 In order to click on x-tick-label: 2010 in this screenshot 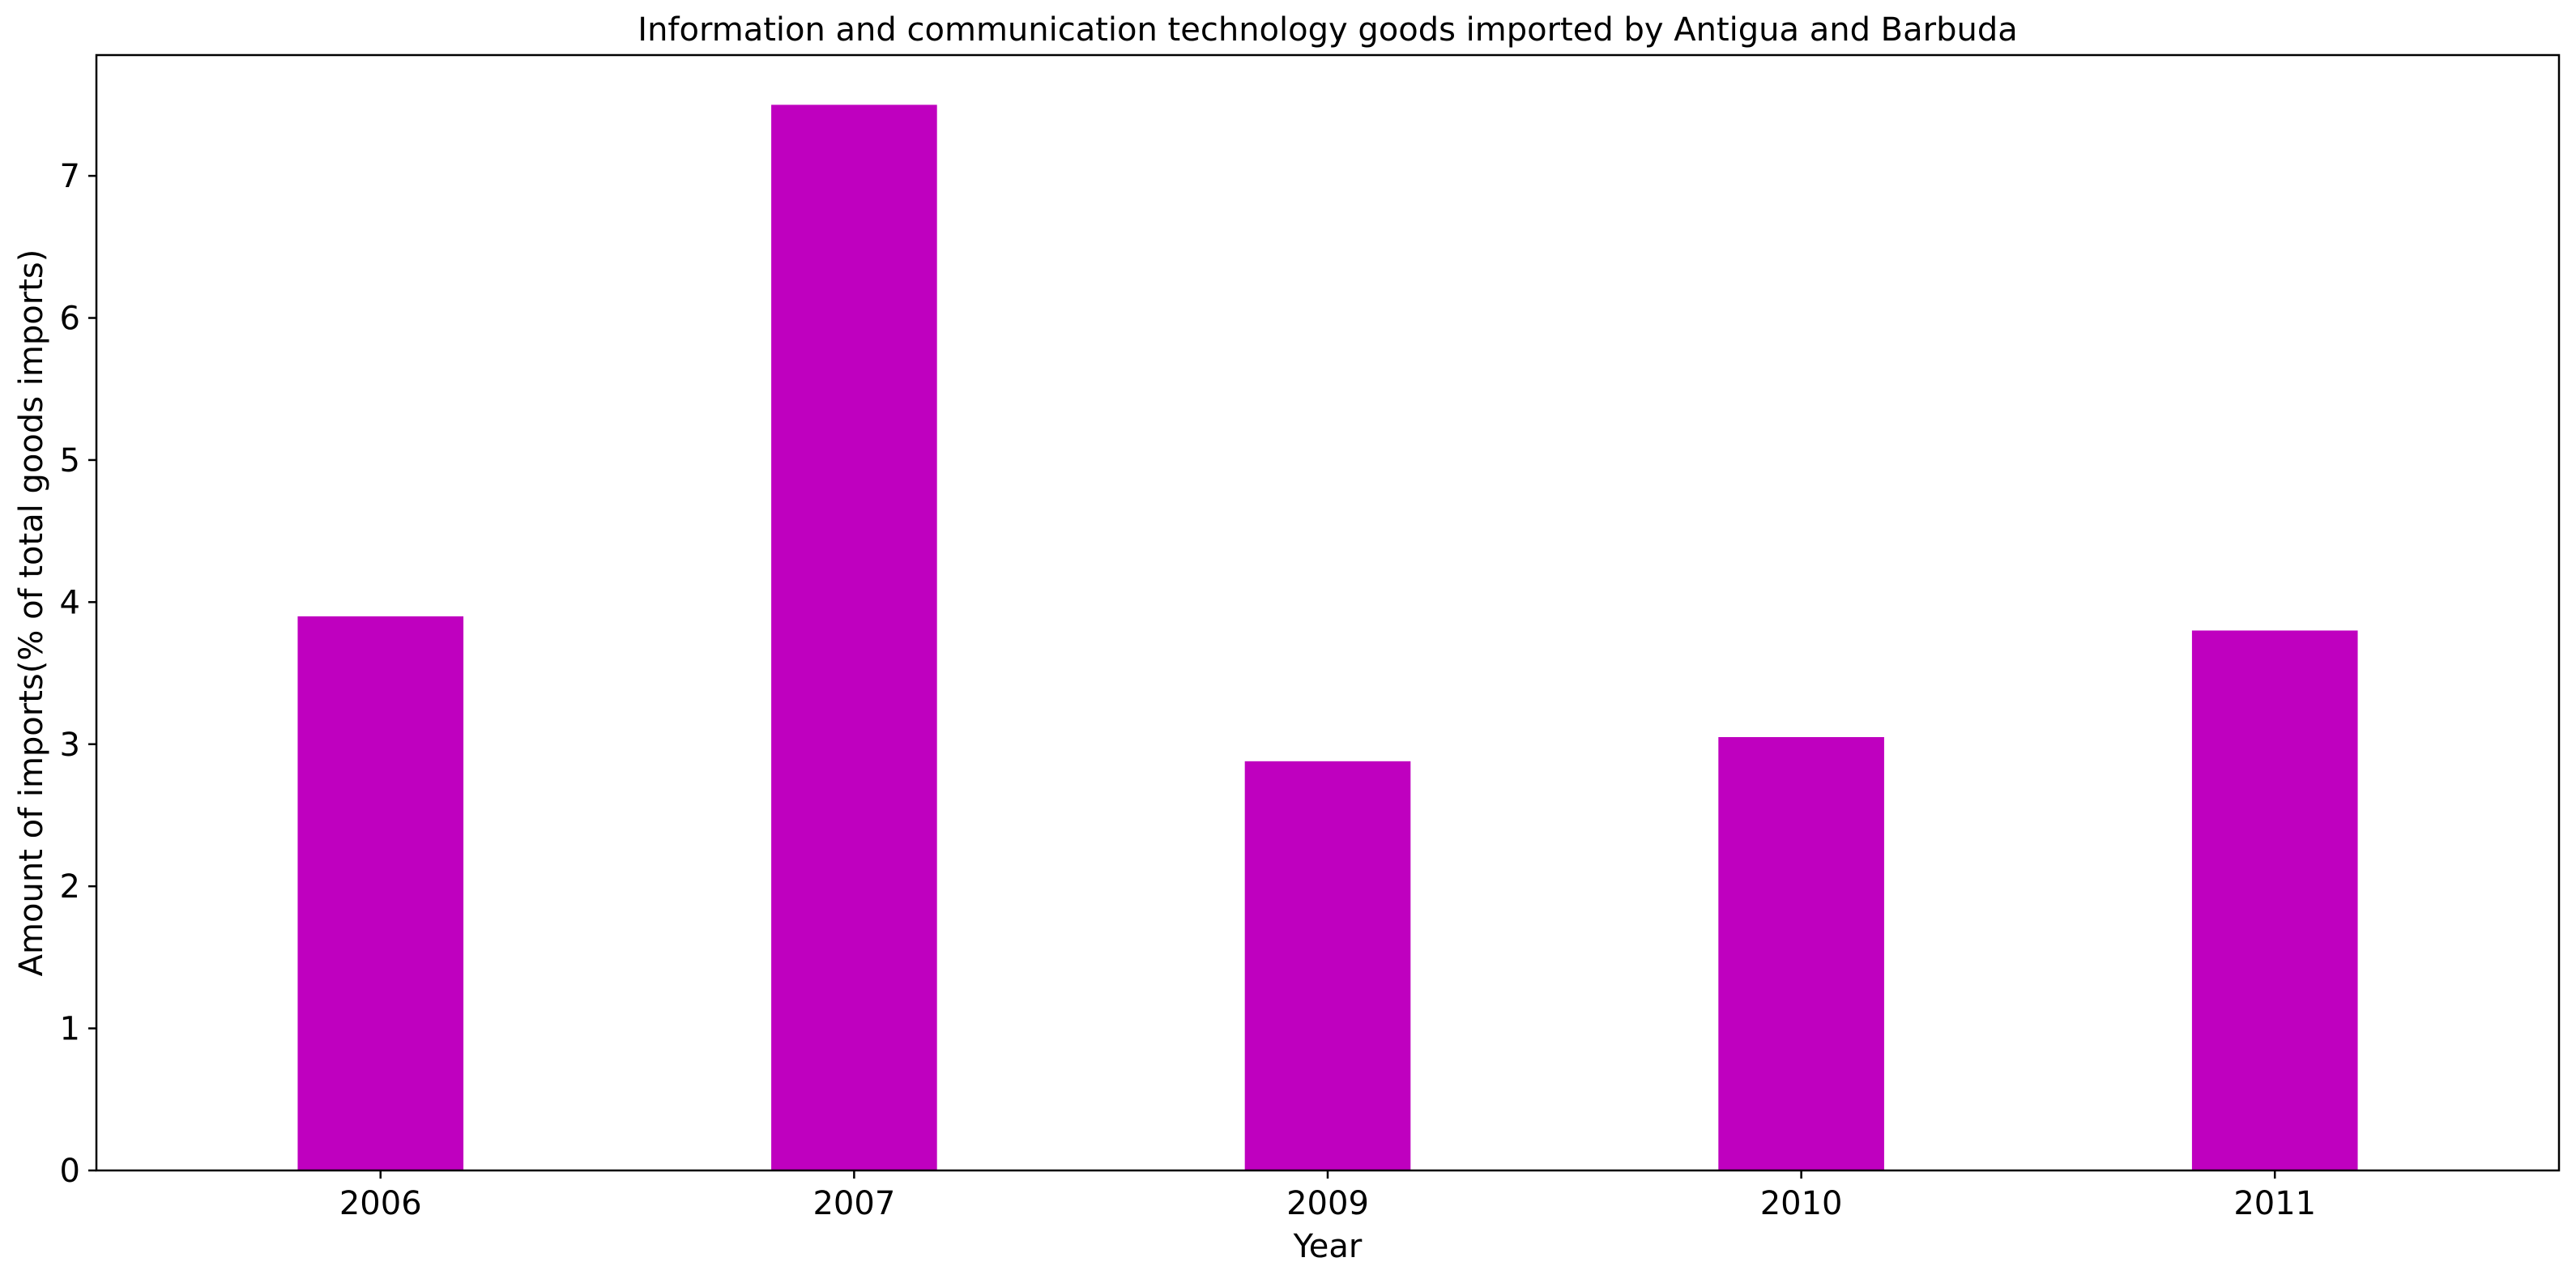, I will do `click(1802, 1203)`.